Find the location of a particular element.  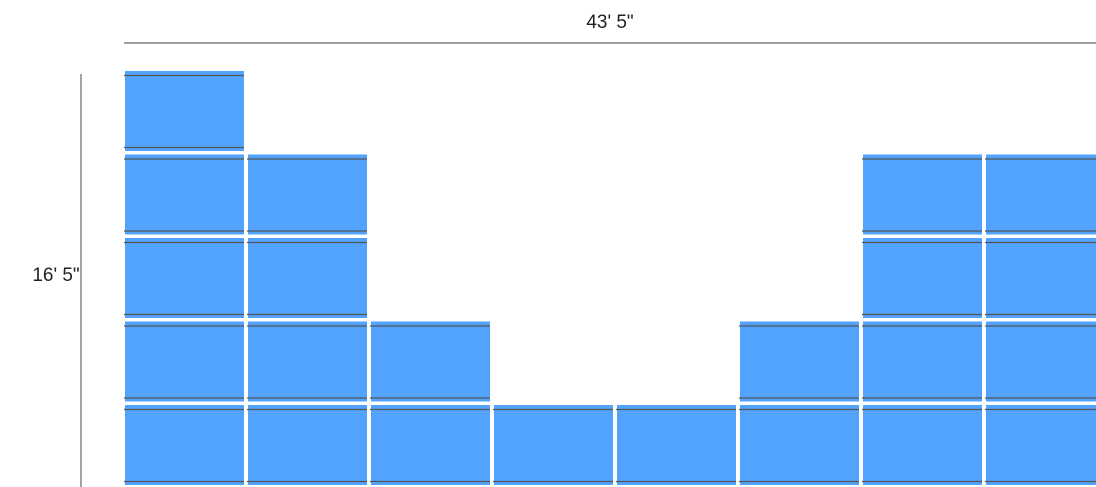

height-dimension: 16' 5" is located at coordinates (57, 280).